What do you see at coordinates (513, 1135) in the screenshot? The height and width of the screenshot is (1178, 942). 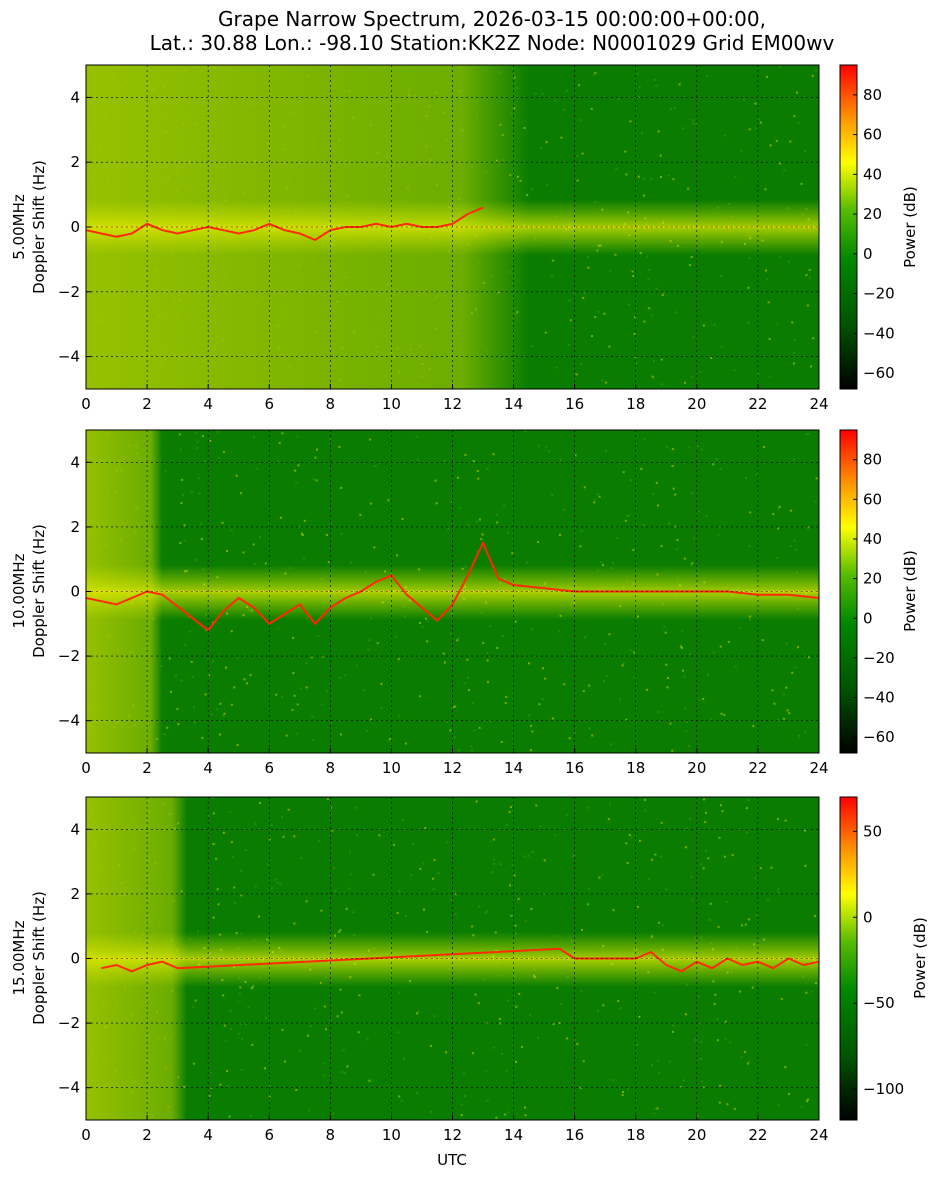 I see `x-tick-label: 14` at bounding box center [513, 1135].